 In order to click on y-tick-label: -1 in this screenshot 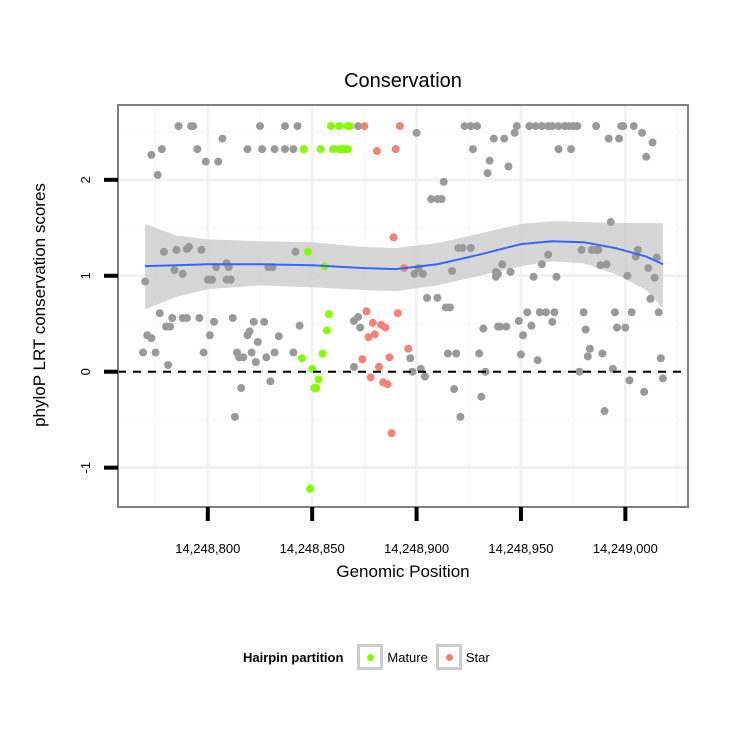, I will do `click(85, 468)`.